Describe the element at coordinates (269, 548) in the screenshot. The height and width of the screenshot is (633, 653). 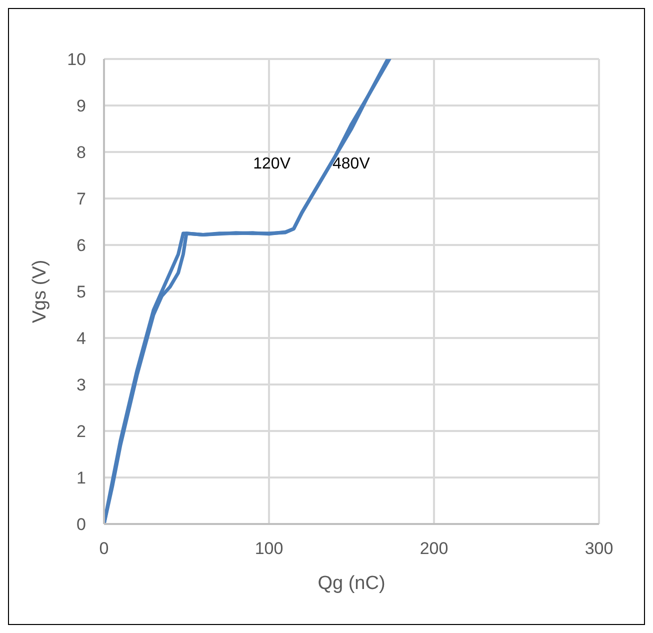
I see `x-tick-label: 100` at that location.